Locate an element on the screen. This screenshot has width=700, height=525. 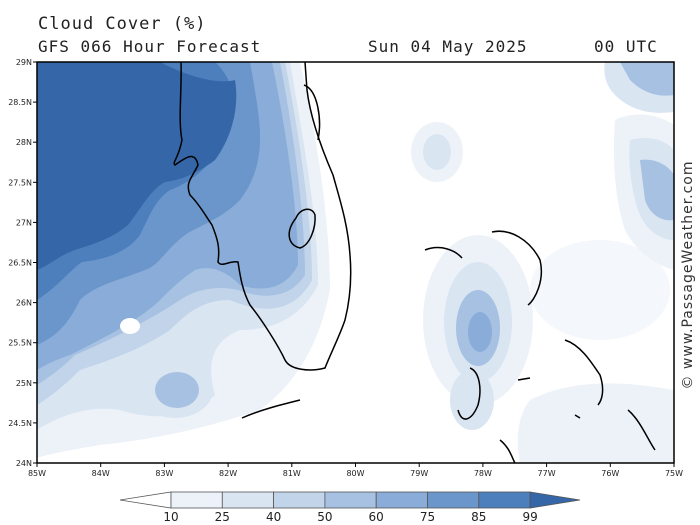
lon-label: 78W is located at coordinates (483, 473).